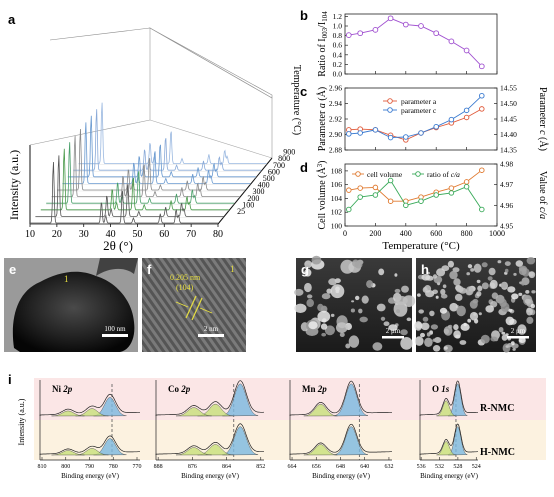 The image size is (554, 497). I want to click on f-region-marker: 1, so click(232, 269).